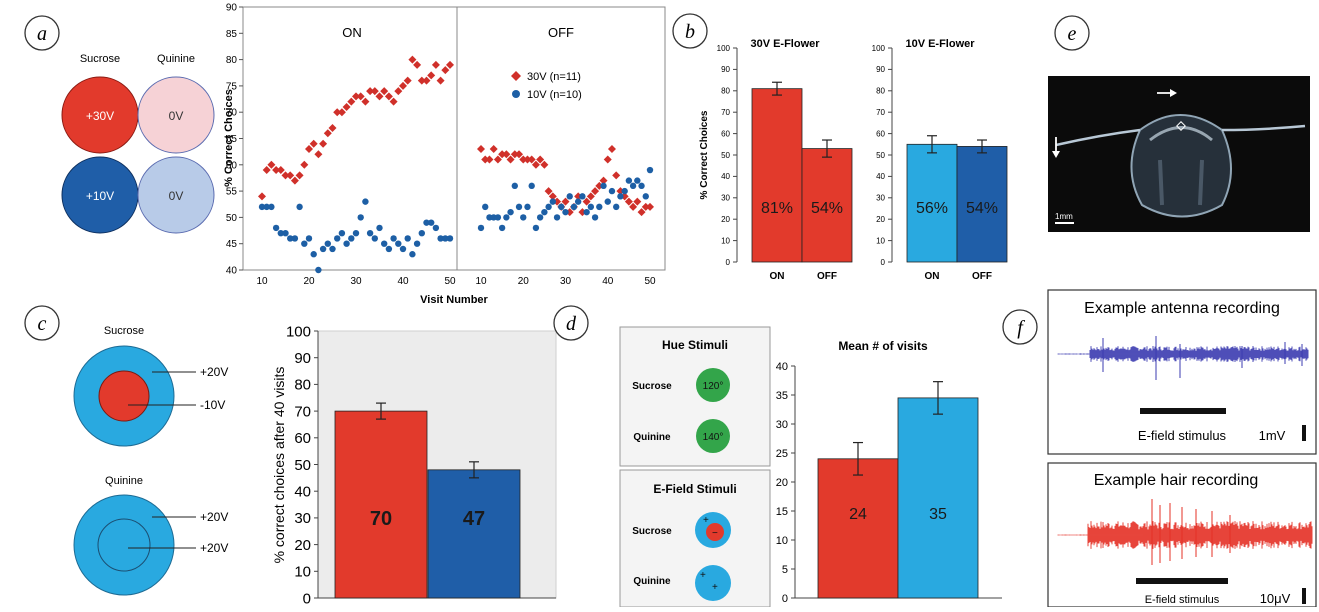 The height and width of the screenshot is (612, 1319). Describe the element at coordinates (880, 198) in the screenshot. I see `y-tick-label: 30` at that location.